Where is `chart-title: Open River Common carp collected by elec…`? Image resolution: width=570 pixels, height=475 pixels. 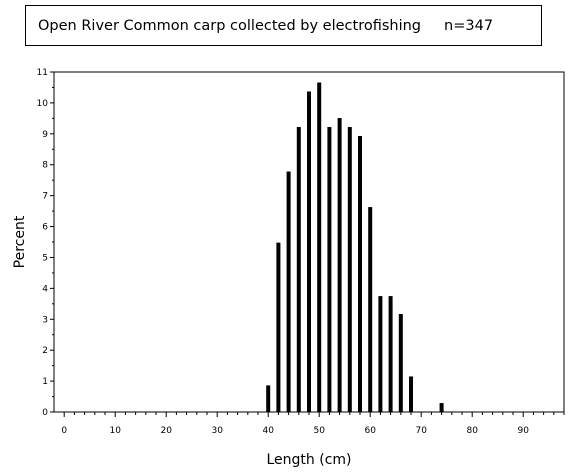 chart-title: Open River Common carp collected by elec… is located at coordinates (283, 25).